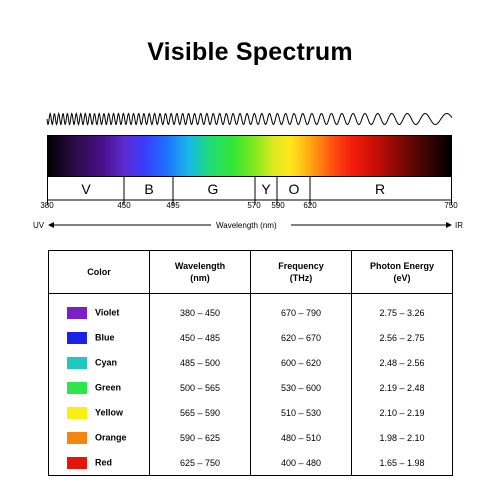 The image size is (500, 500). What do you see at coordinates (402, 362) in the screenshot?
I see `photon-energy-cell: 2.48 – 2.56` at bounding box center [402, 362].